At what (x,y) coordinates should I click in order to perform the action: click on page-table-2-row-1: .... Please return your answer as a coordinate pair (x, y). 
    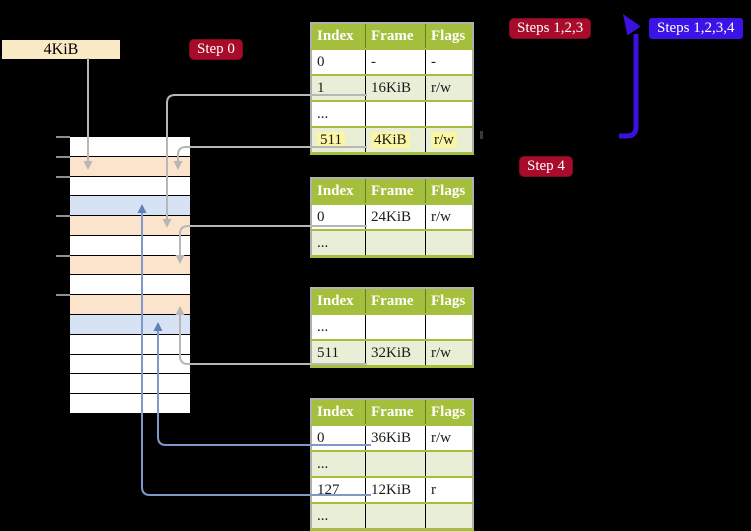
    Looking at the image, I should click on (392, 243).